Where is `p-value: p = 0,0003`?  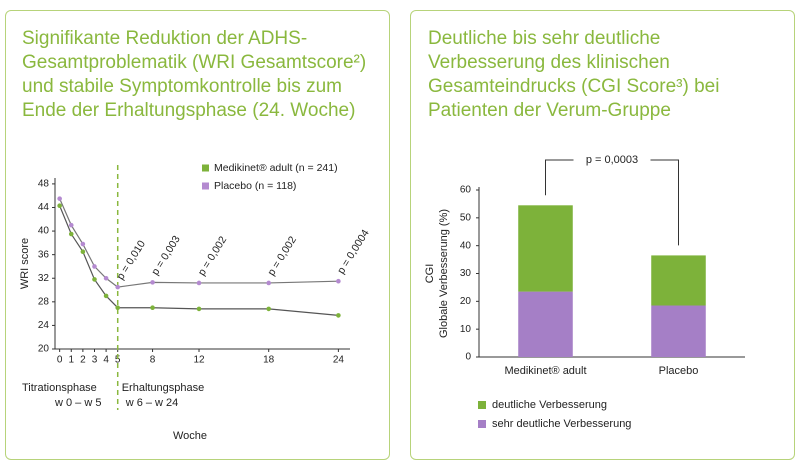 p-value: p = 0,0003 is located at coordinates (612, 160).